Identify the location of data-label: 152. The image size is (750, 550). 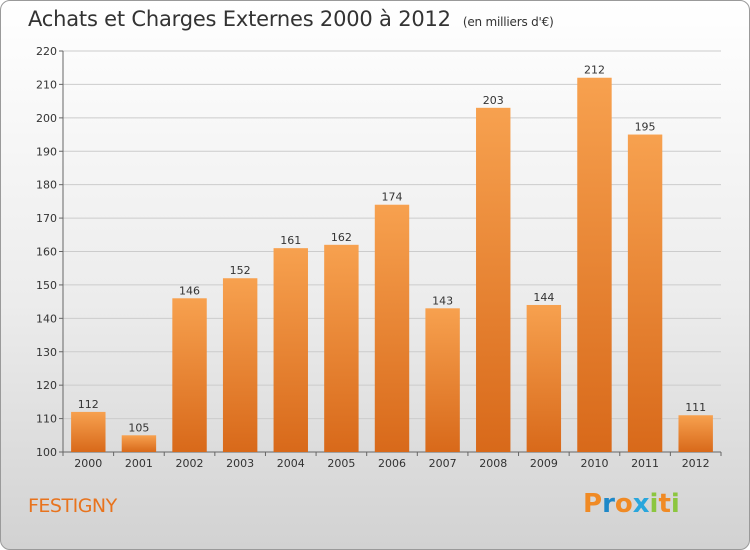
(240, 270).